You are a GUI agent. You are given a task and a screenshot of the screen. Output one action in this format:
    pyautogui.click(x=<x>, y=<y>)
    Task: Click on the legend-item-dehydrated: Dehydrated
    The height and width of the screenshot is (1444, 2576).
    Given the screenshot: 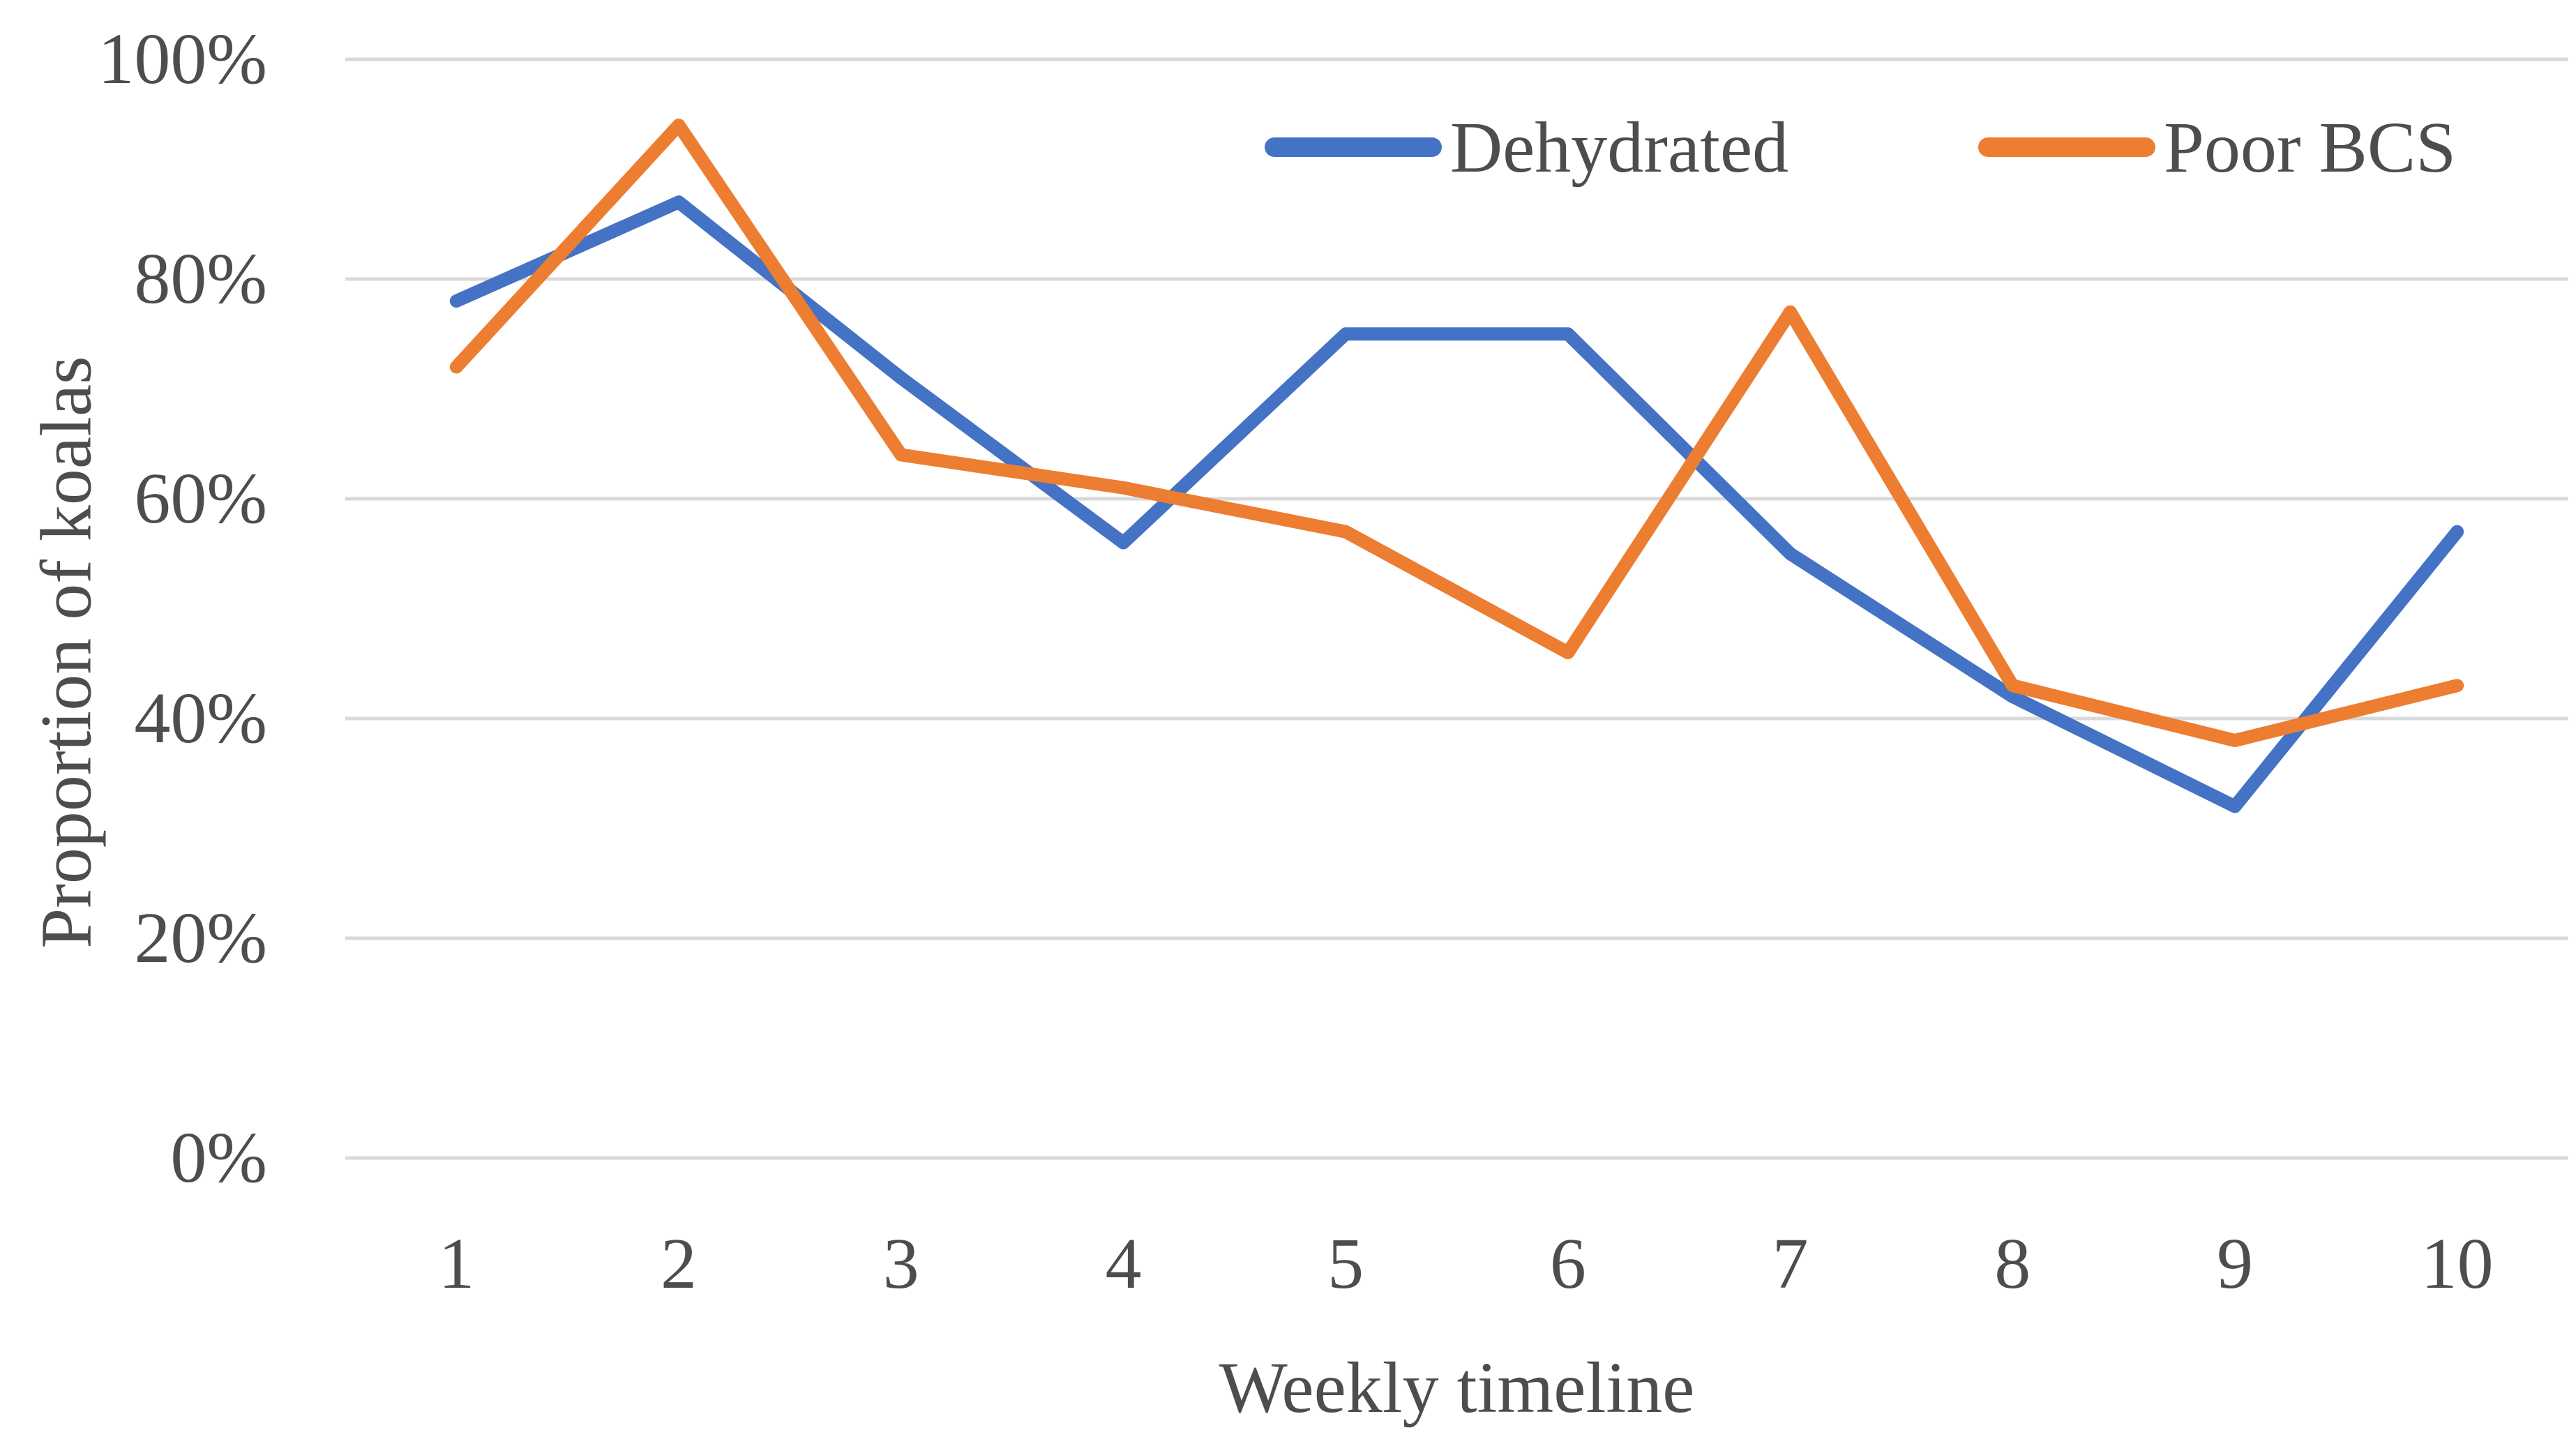 What is the action you would take?
    pyautogui.click(x=1526, y=147)
    